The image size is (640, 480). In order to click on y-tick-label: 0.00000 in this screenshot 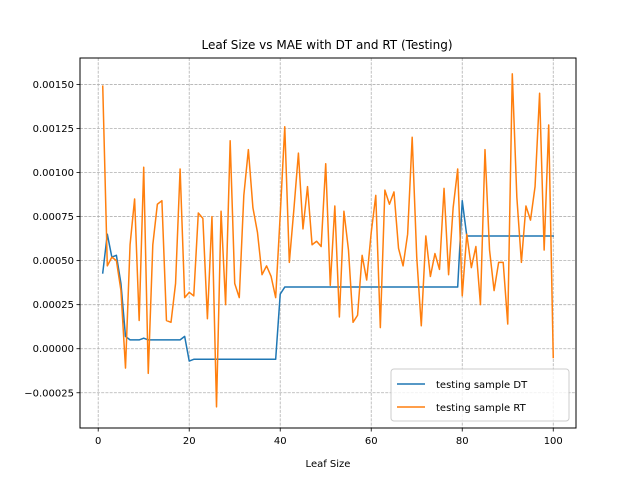, I will do `click(53, 349)`.